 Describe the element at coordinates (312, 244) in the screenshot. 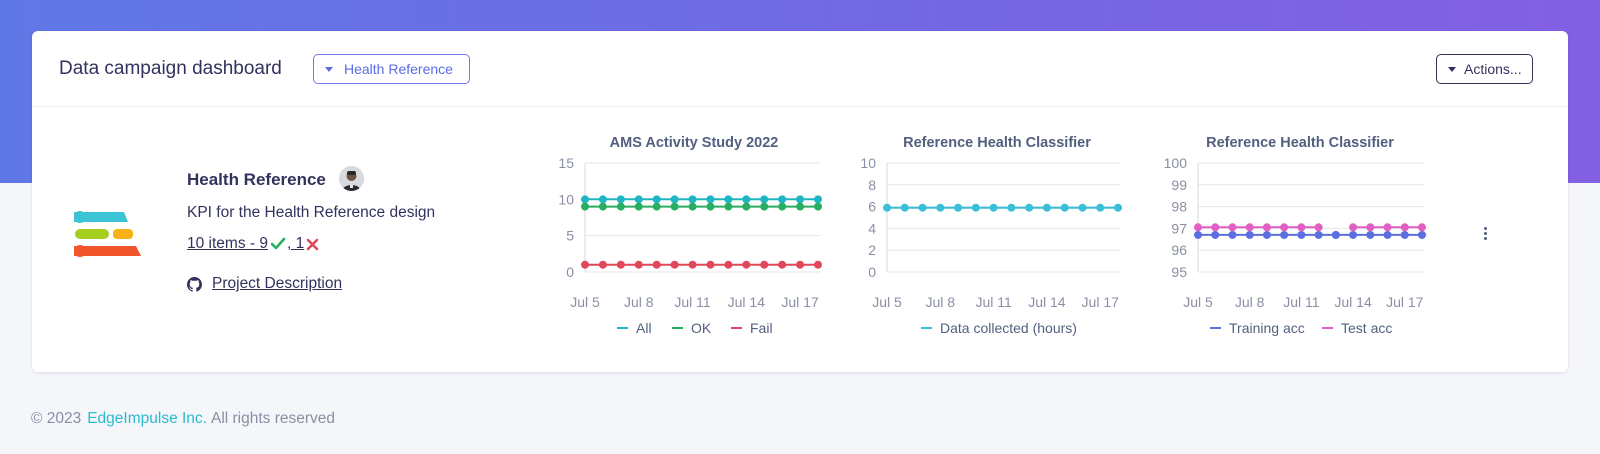

I see `cross-icon` at that location.